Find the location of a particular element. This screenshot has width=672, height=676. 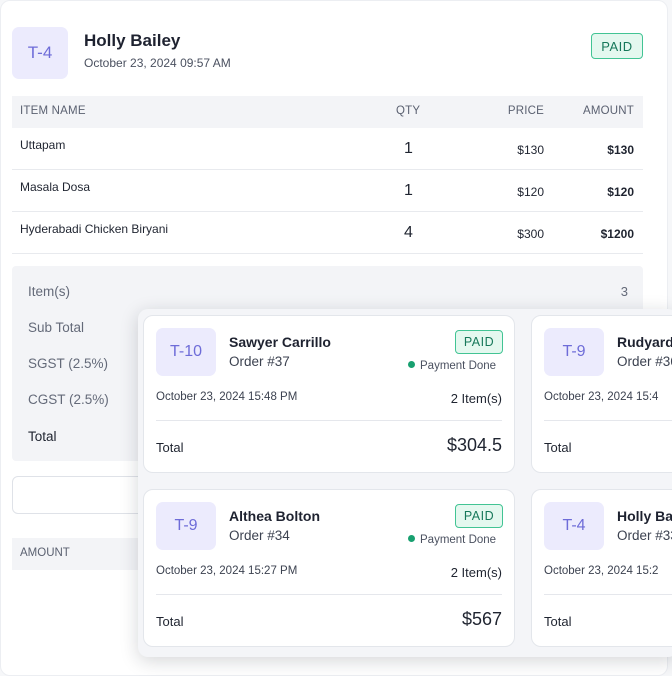

table-row: Masala Dosa 1 $120 $120 is located at coordinates (327, 191).